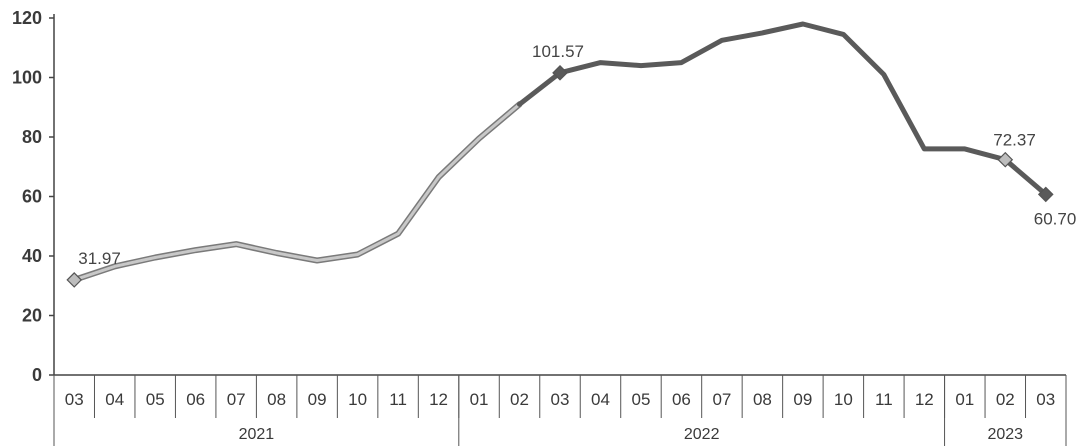  What do you see at coordinates (27, 18) in the screenshot?
I see `y-tick-label: 120` at bounding box center [27, 18].